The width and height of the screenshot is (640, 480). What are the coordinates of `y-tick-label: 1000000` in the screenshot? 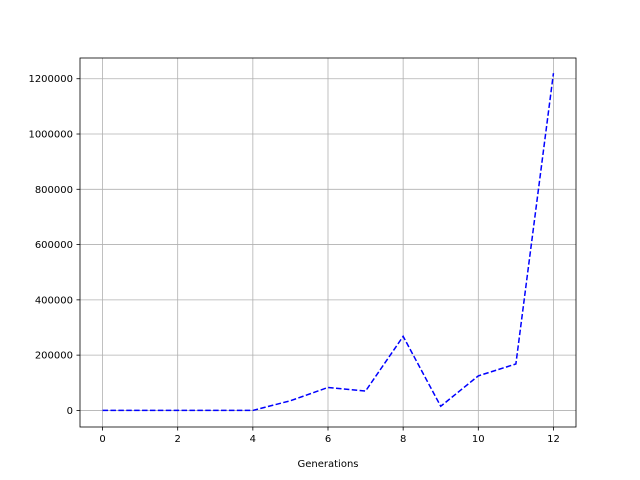 It's located at (50, 135).